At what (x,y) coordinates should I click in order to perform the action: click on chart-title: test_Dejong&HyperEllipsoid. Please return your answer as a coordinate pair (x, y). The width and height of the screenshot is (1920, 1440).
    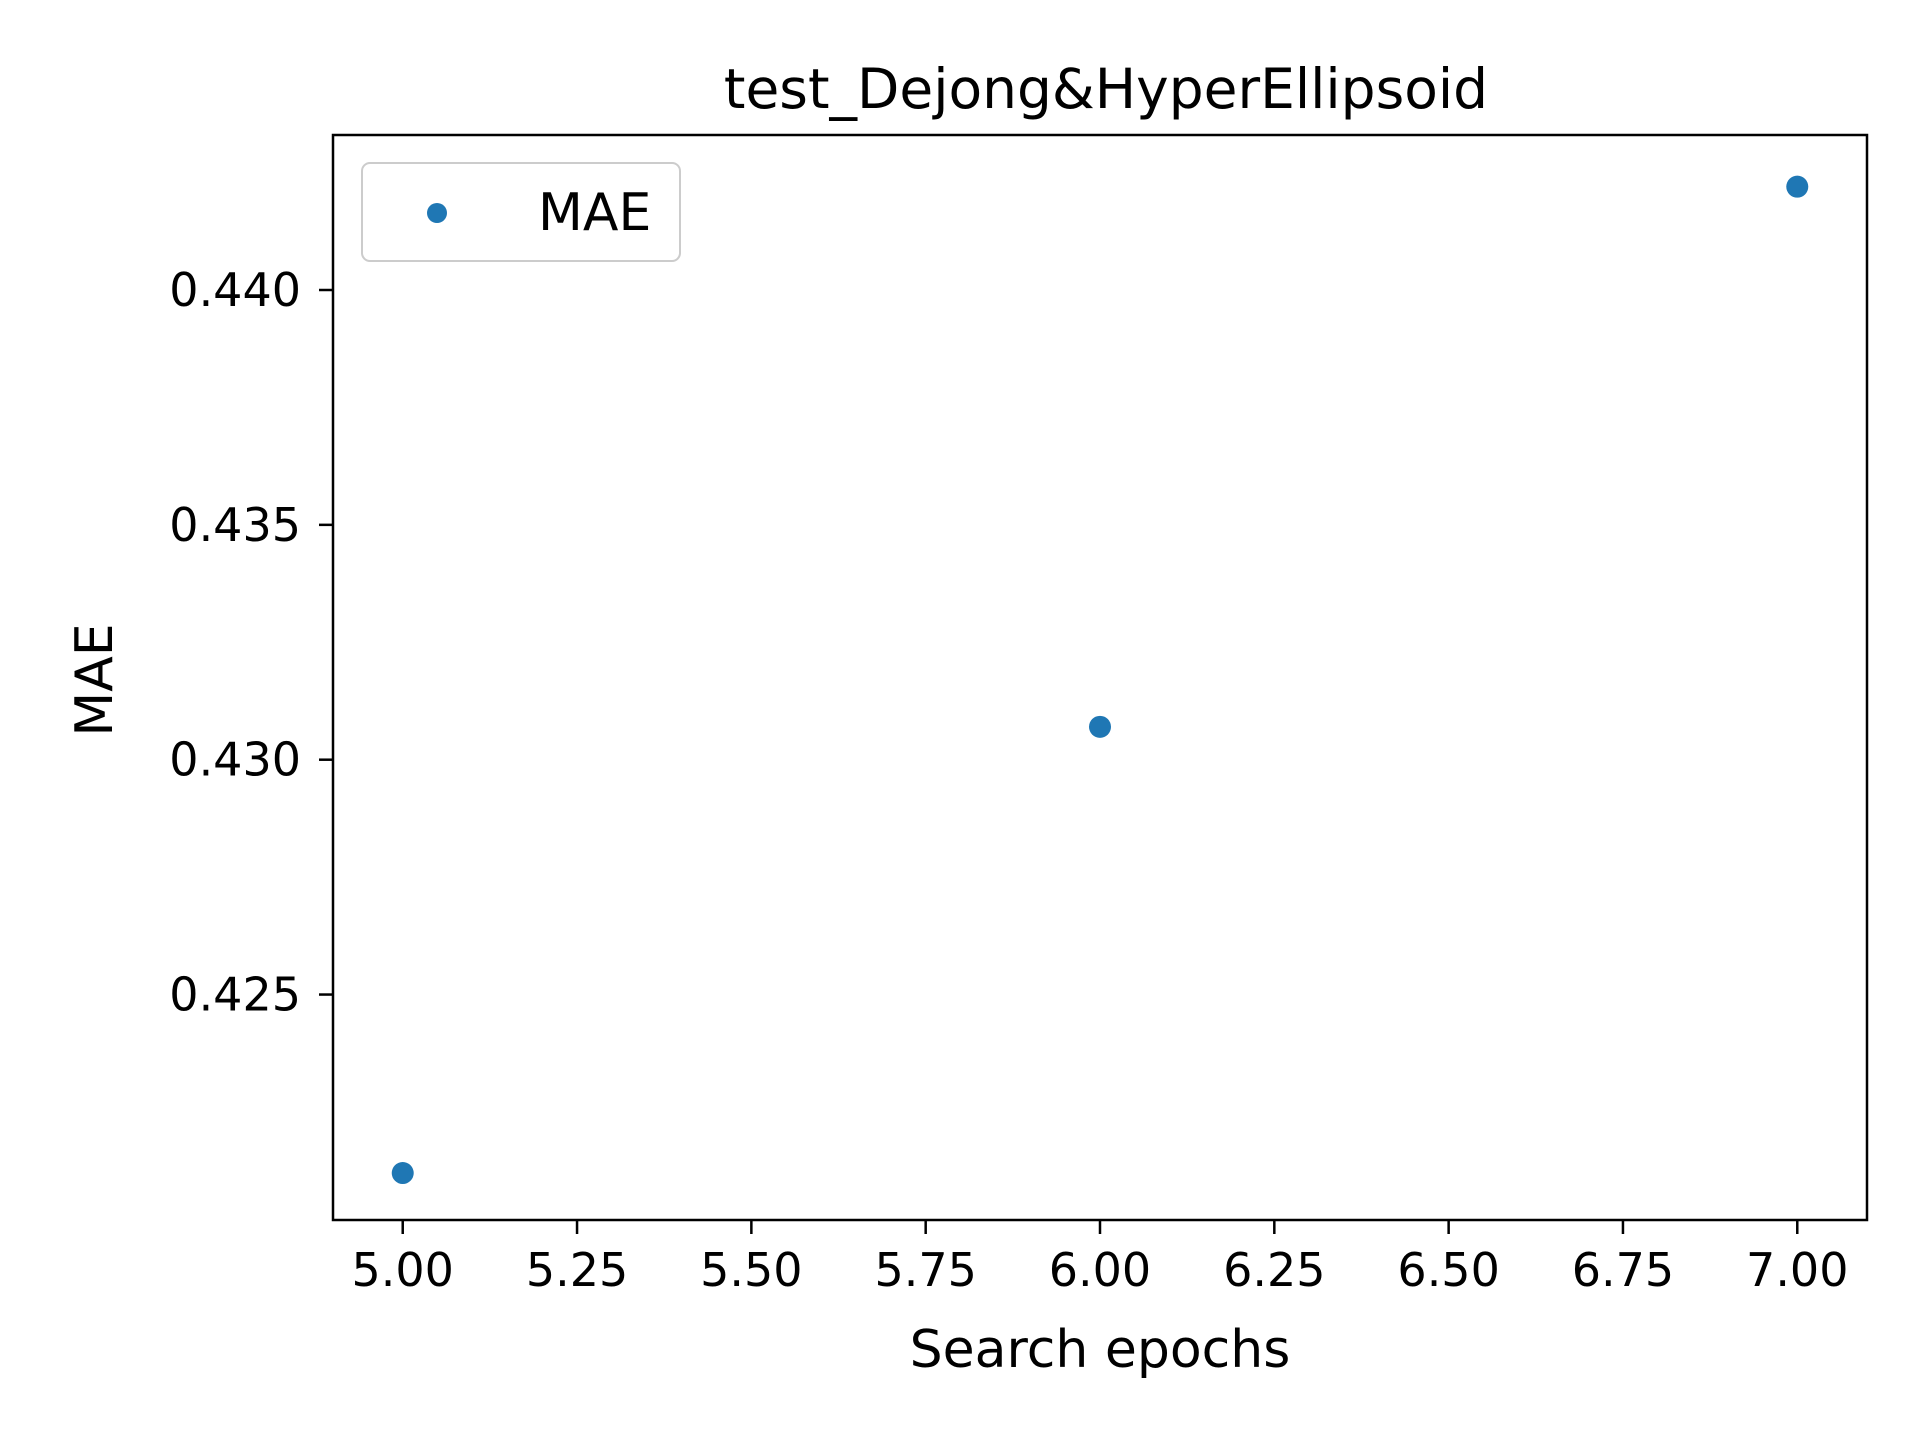
    Looking at the image, I should click on (1106, 89).